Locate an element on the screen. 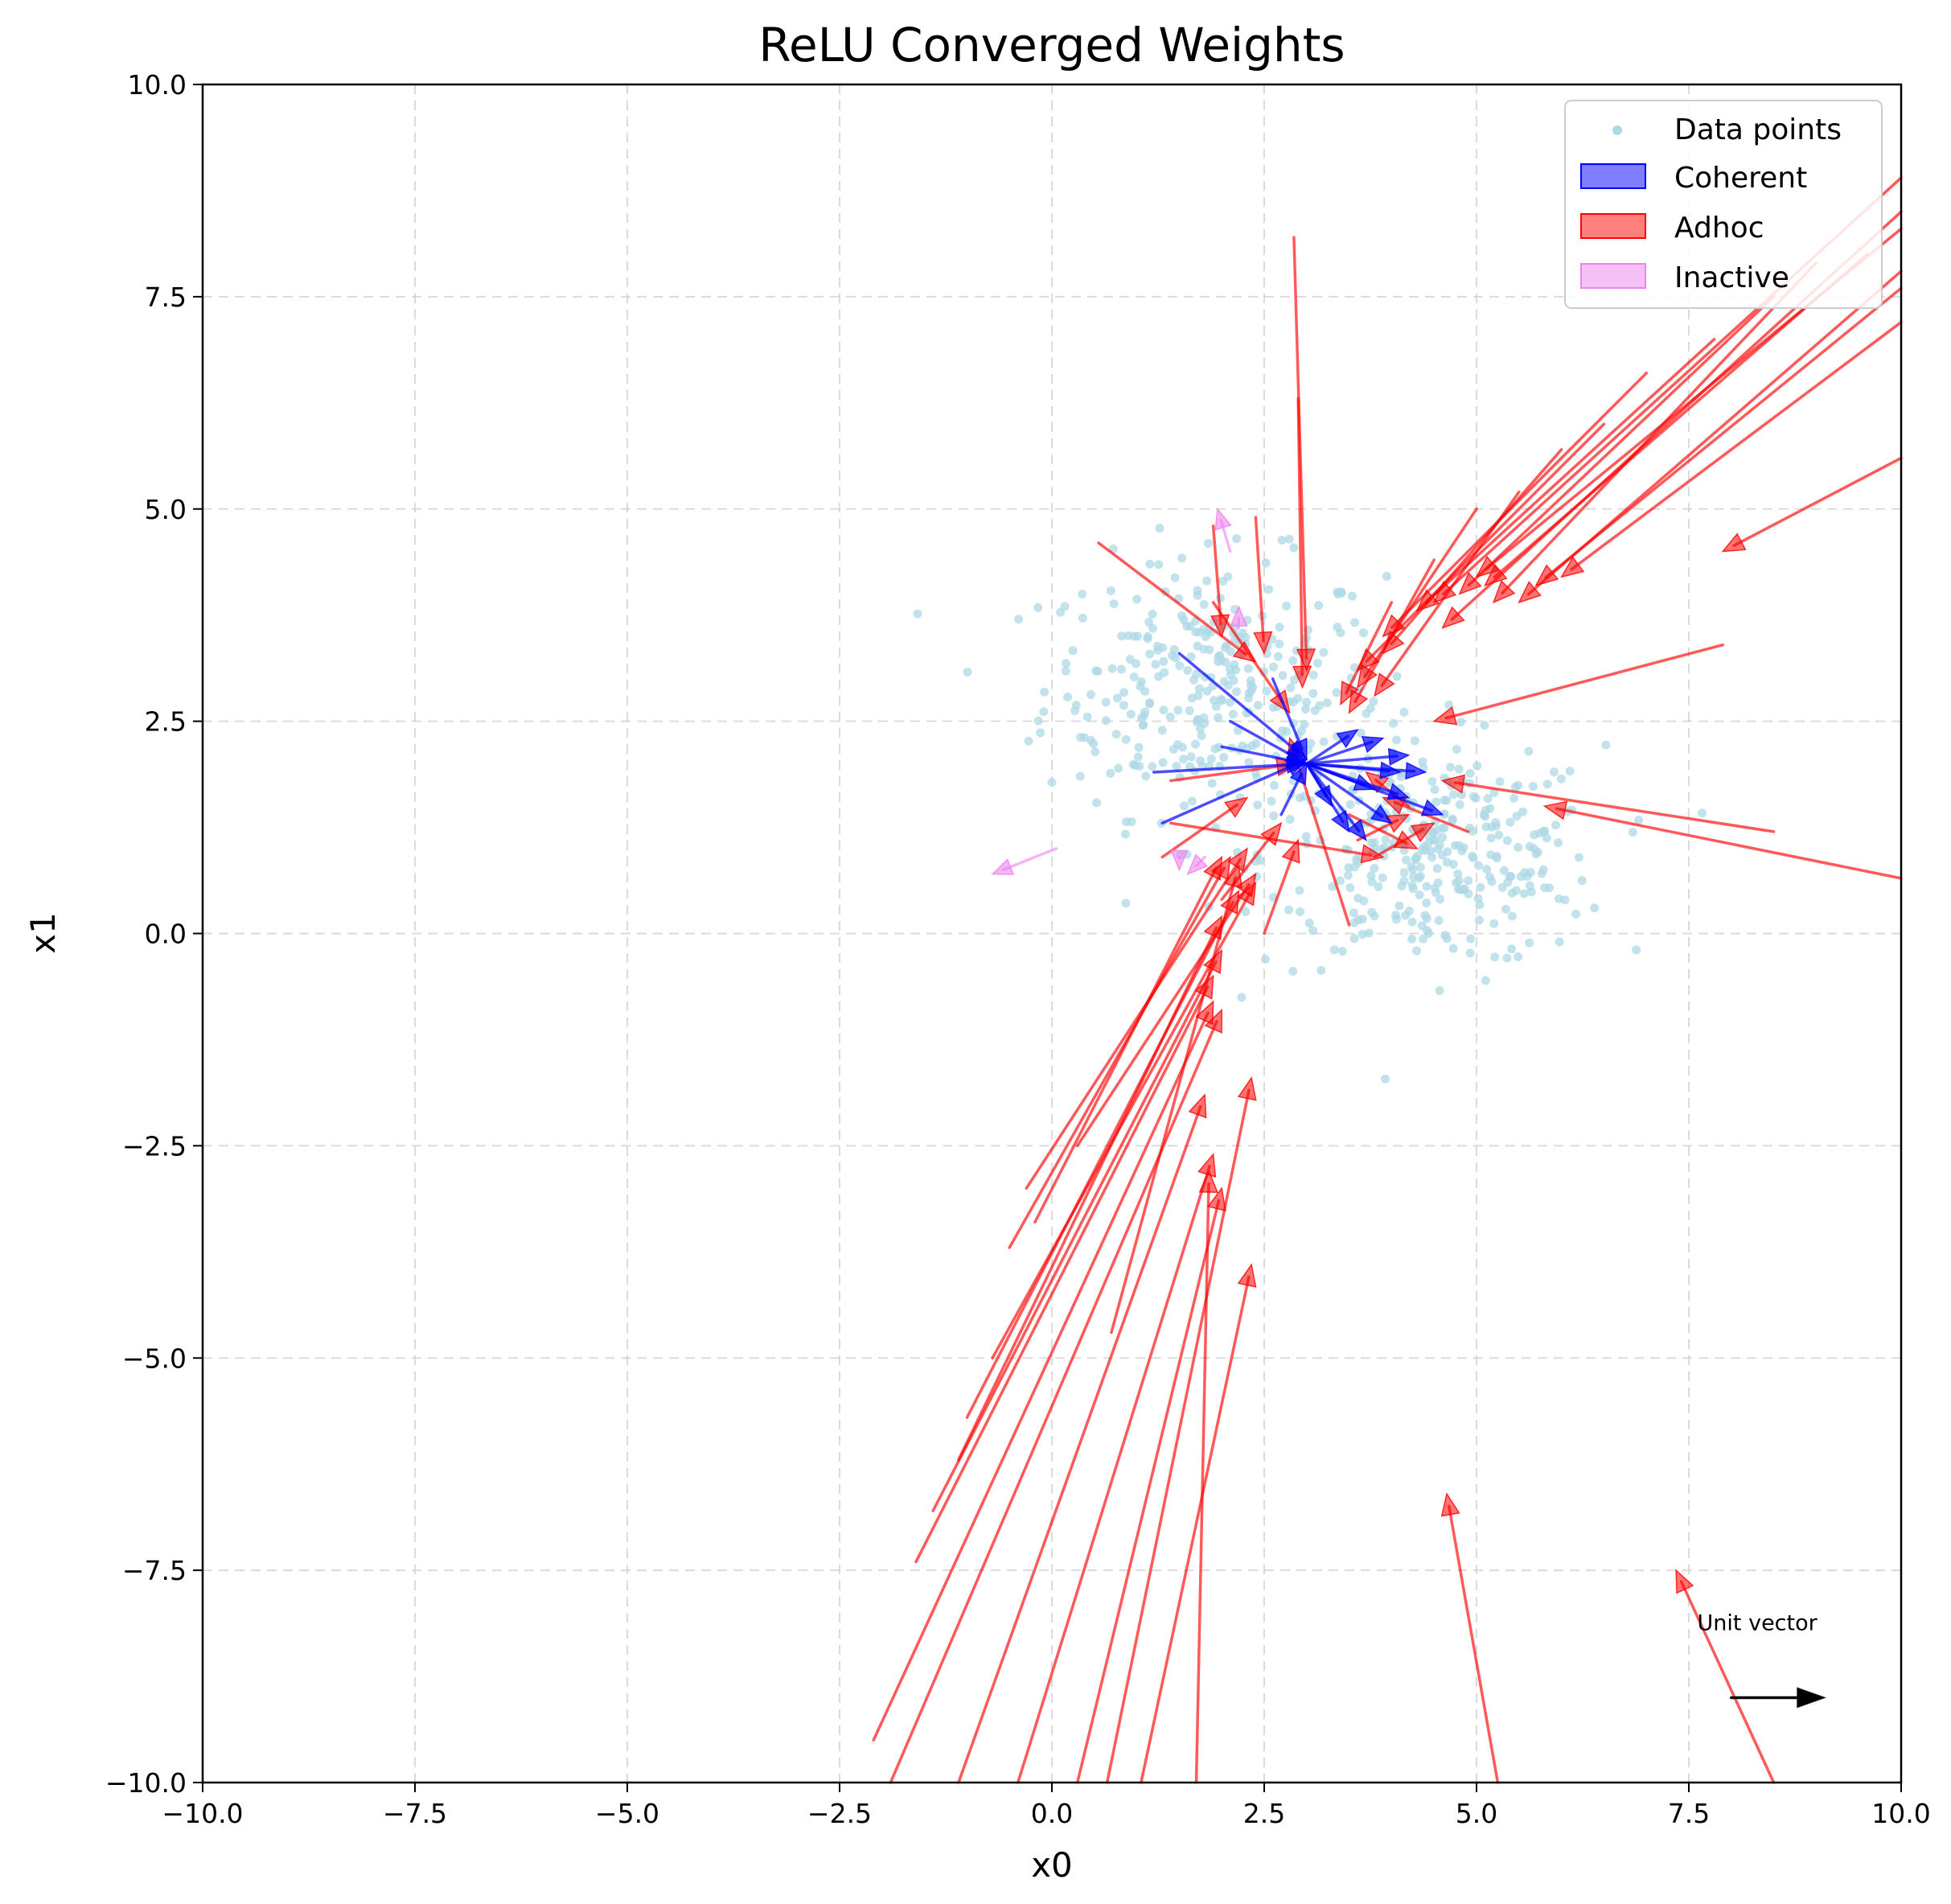  x-axis-label: x0 is located at coordinates (1052, 1865).